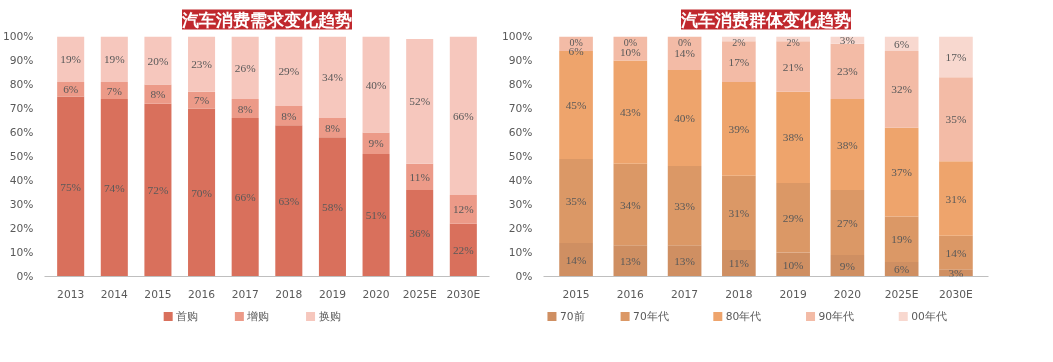  I want to click on x-tick-label: 2019, so click(793, 294).